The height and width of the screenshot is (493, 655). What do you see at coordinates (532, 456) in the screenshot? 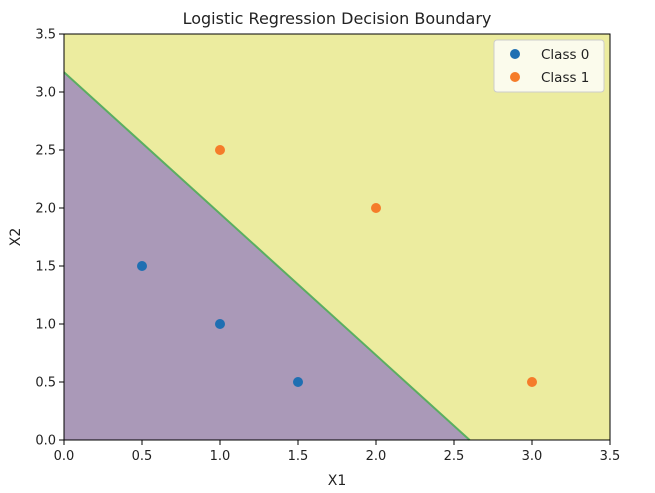
I see `x-tick-label: 3.0` at bounding box center [532, 456].